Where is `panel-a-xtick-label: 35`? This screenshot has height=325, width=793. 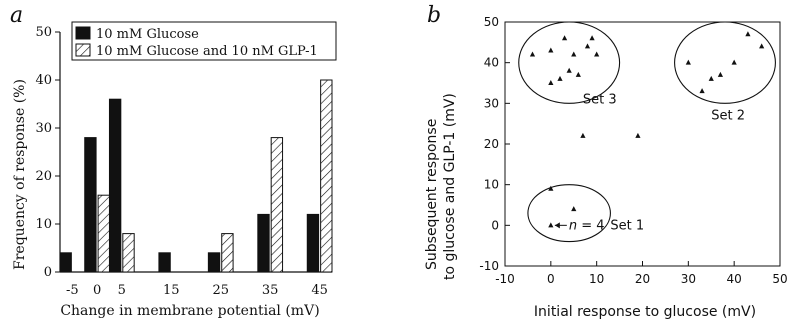
panel-a-xtick-label: 35 is located at coordinates (270, 290).